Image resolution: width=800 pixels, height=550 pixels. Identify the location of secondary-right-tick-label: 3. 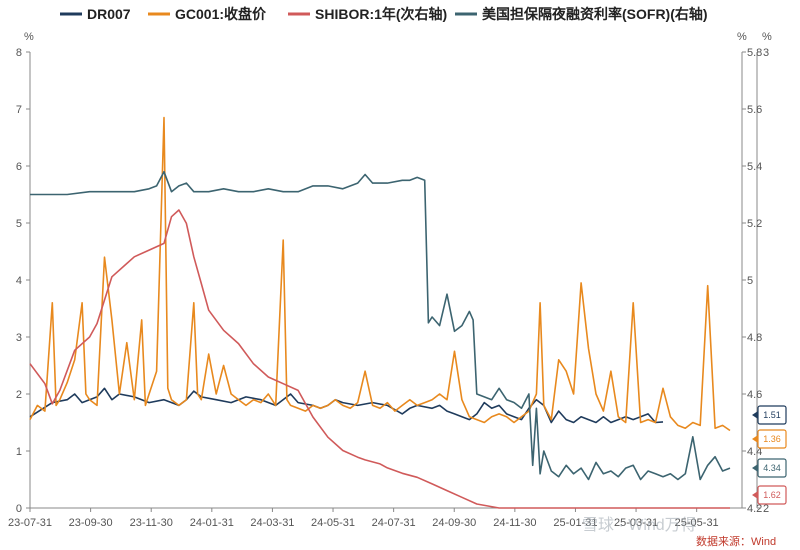
(766, 53).